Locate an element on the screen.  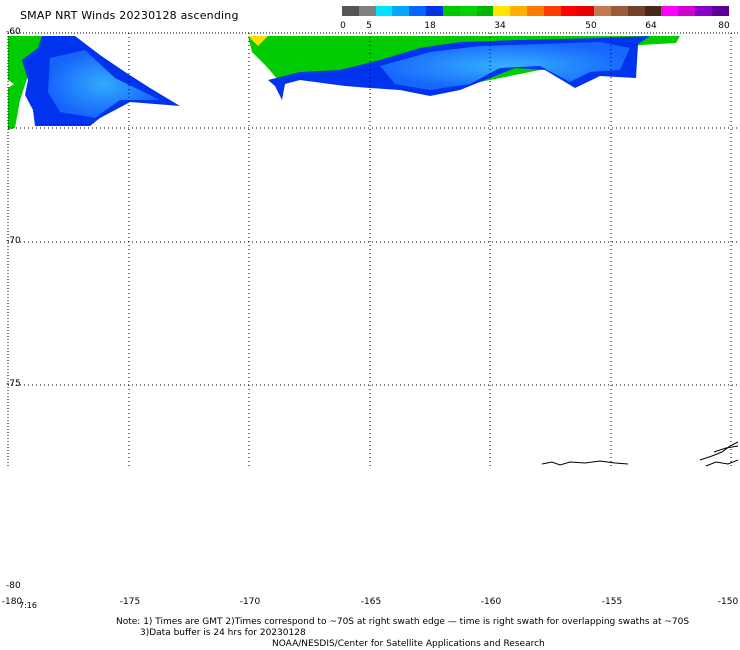
colorbar-tick: 80 is located at coordinates (724, 26).